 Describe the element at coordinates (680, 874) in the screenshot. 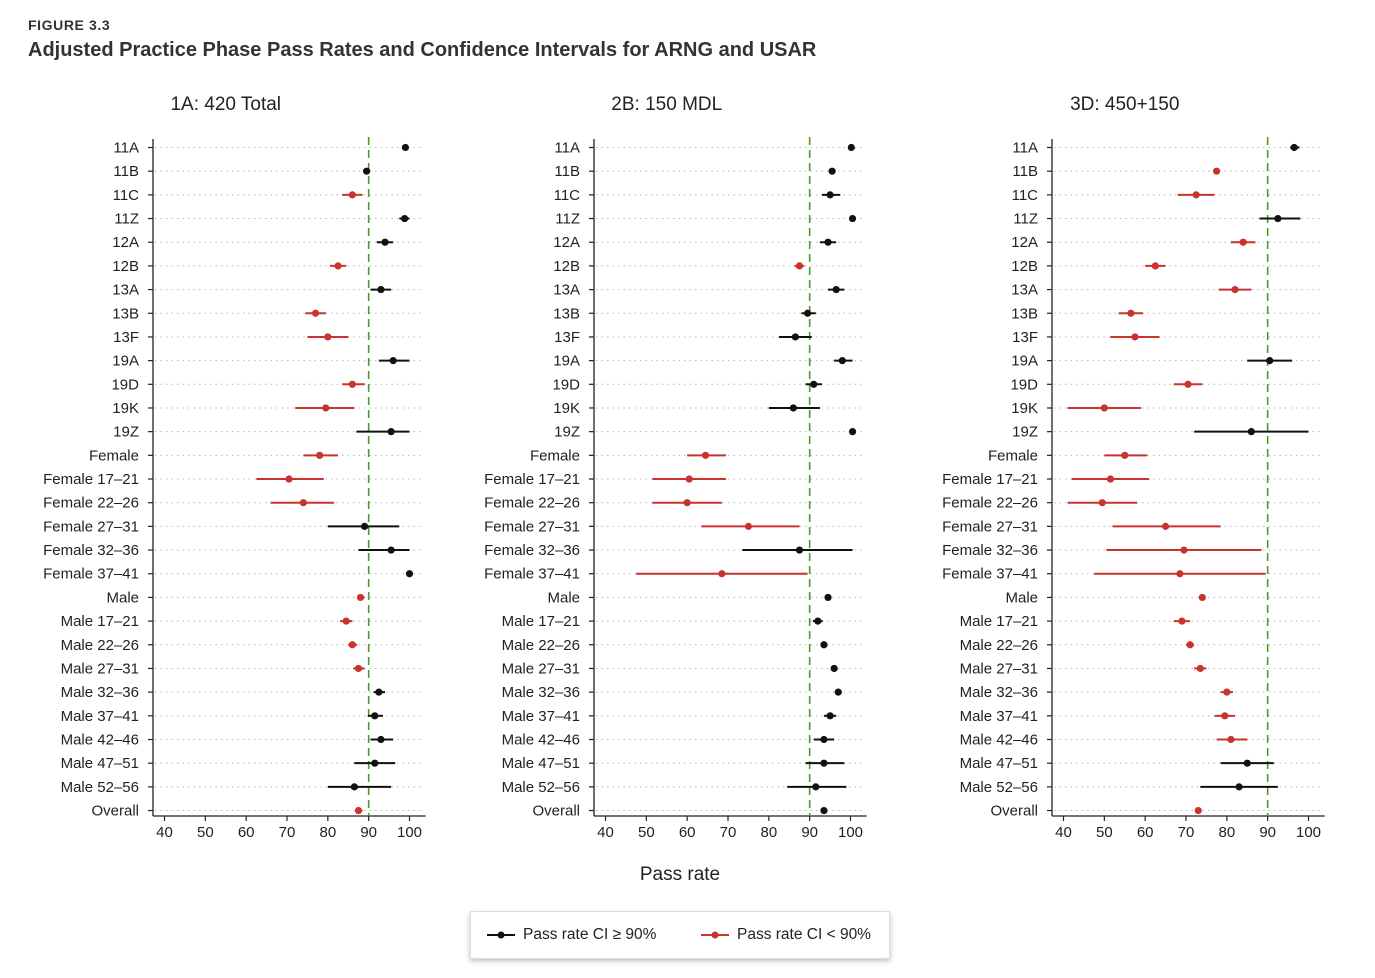

I see `x-axis-label: Pass rate` at that location.